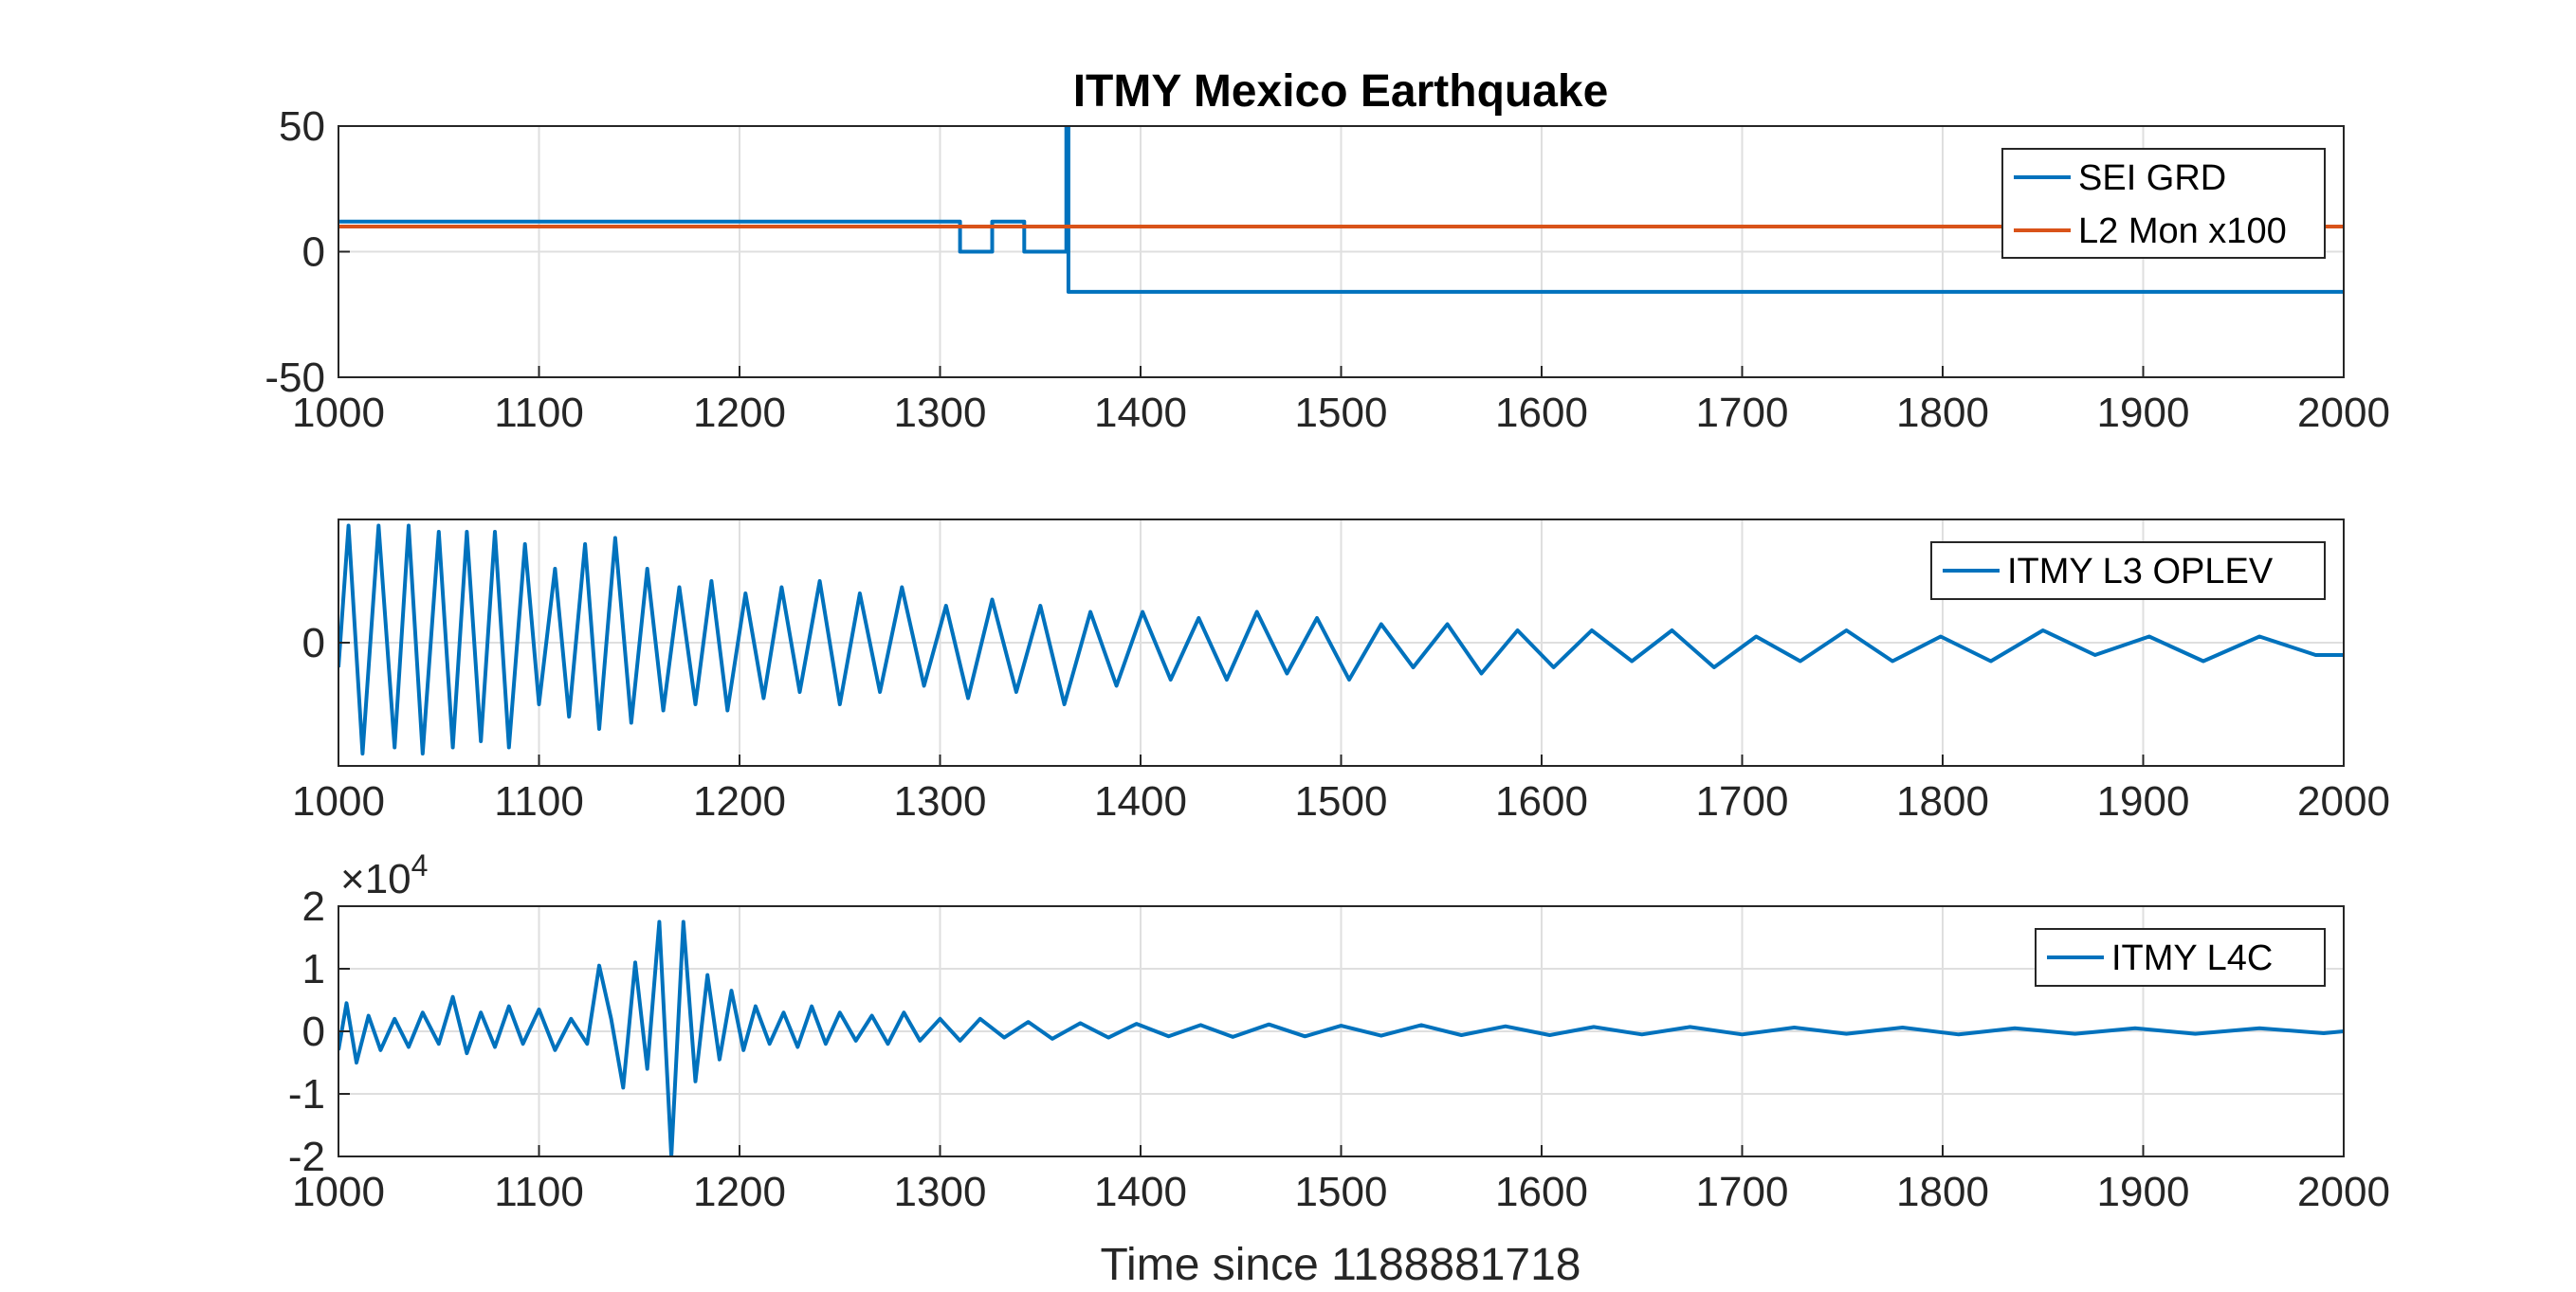 The width and height of the screenshot is (2576, 1292). What do you see at coordinates (295, 378) in the screenshot?
I see `y-tick-label: -50` at bounding box center [295, 378].